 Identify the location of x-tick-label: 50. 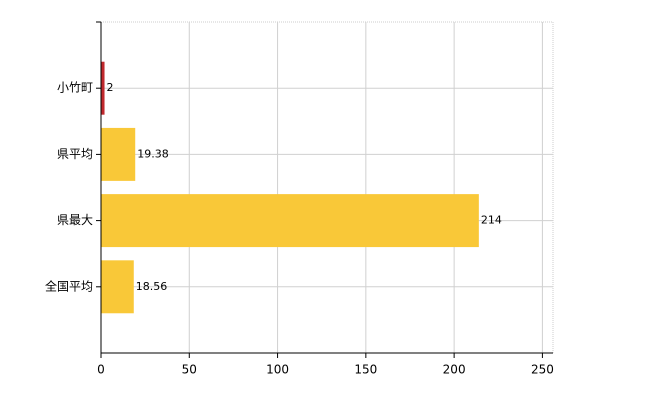
(189, 370).